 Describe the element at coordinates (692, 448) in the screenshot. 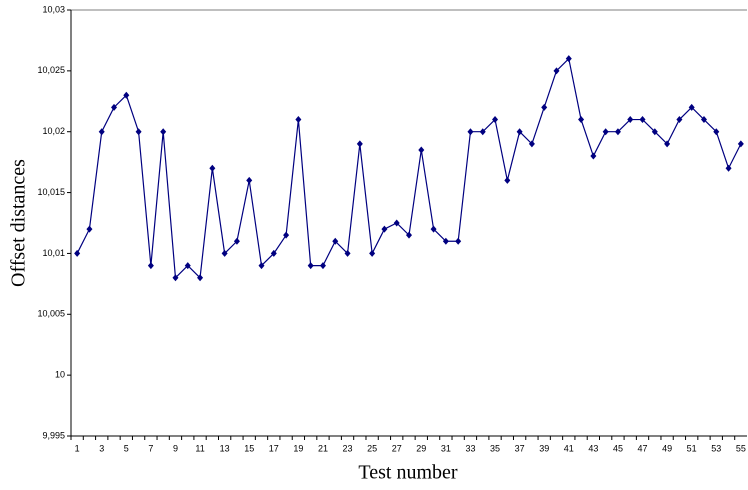

I see `x-tick-label: 51` at that location.